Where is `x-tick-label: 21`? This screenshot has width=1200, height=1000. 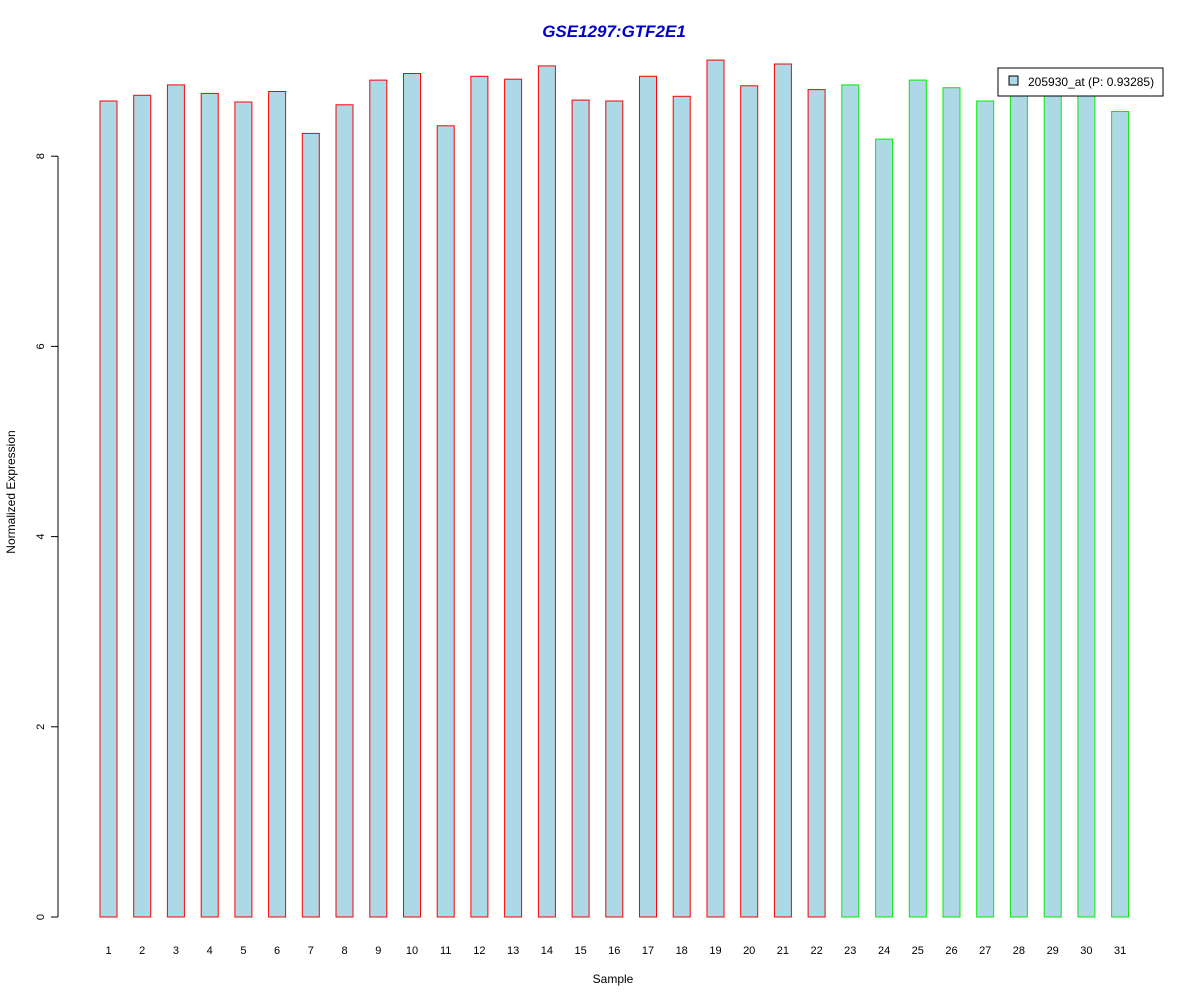
x-tick-label: 21 is located at coordinates (783, 951).